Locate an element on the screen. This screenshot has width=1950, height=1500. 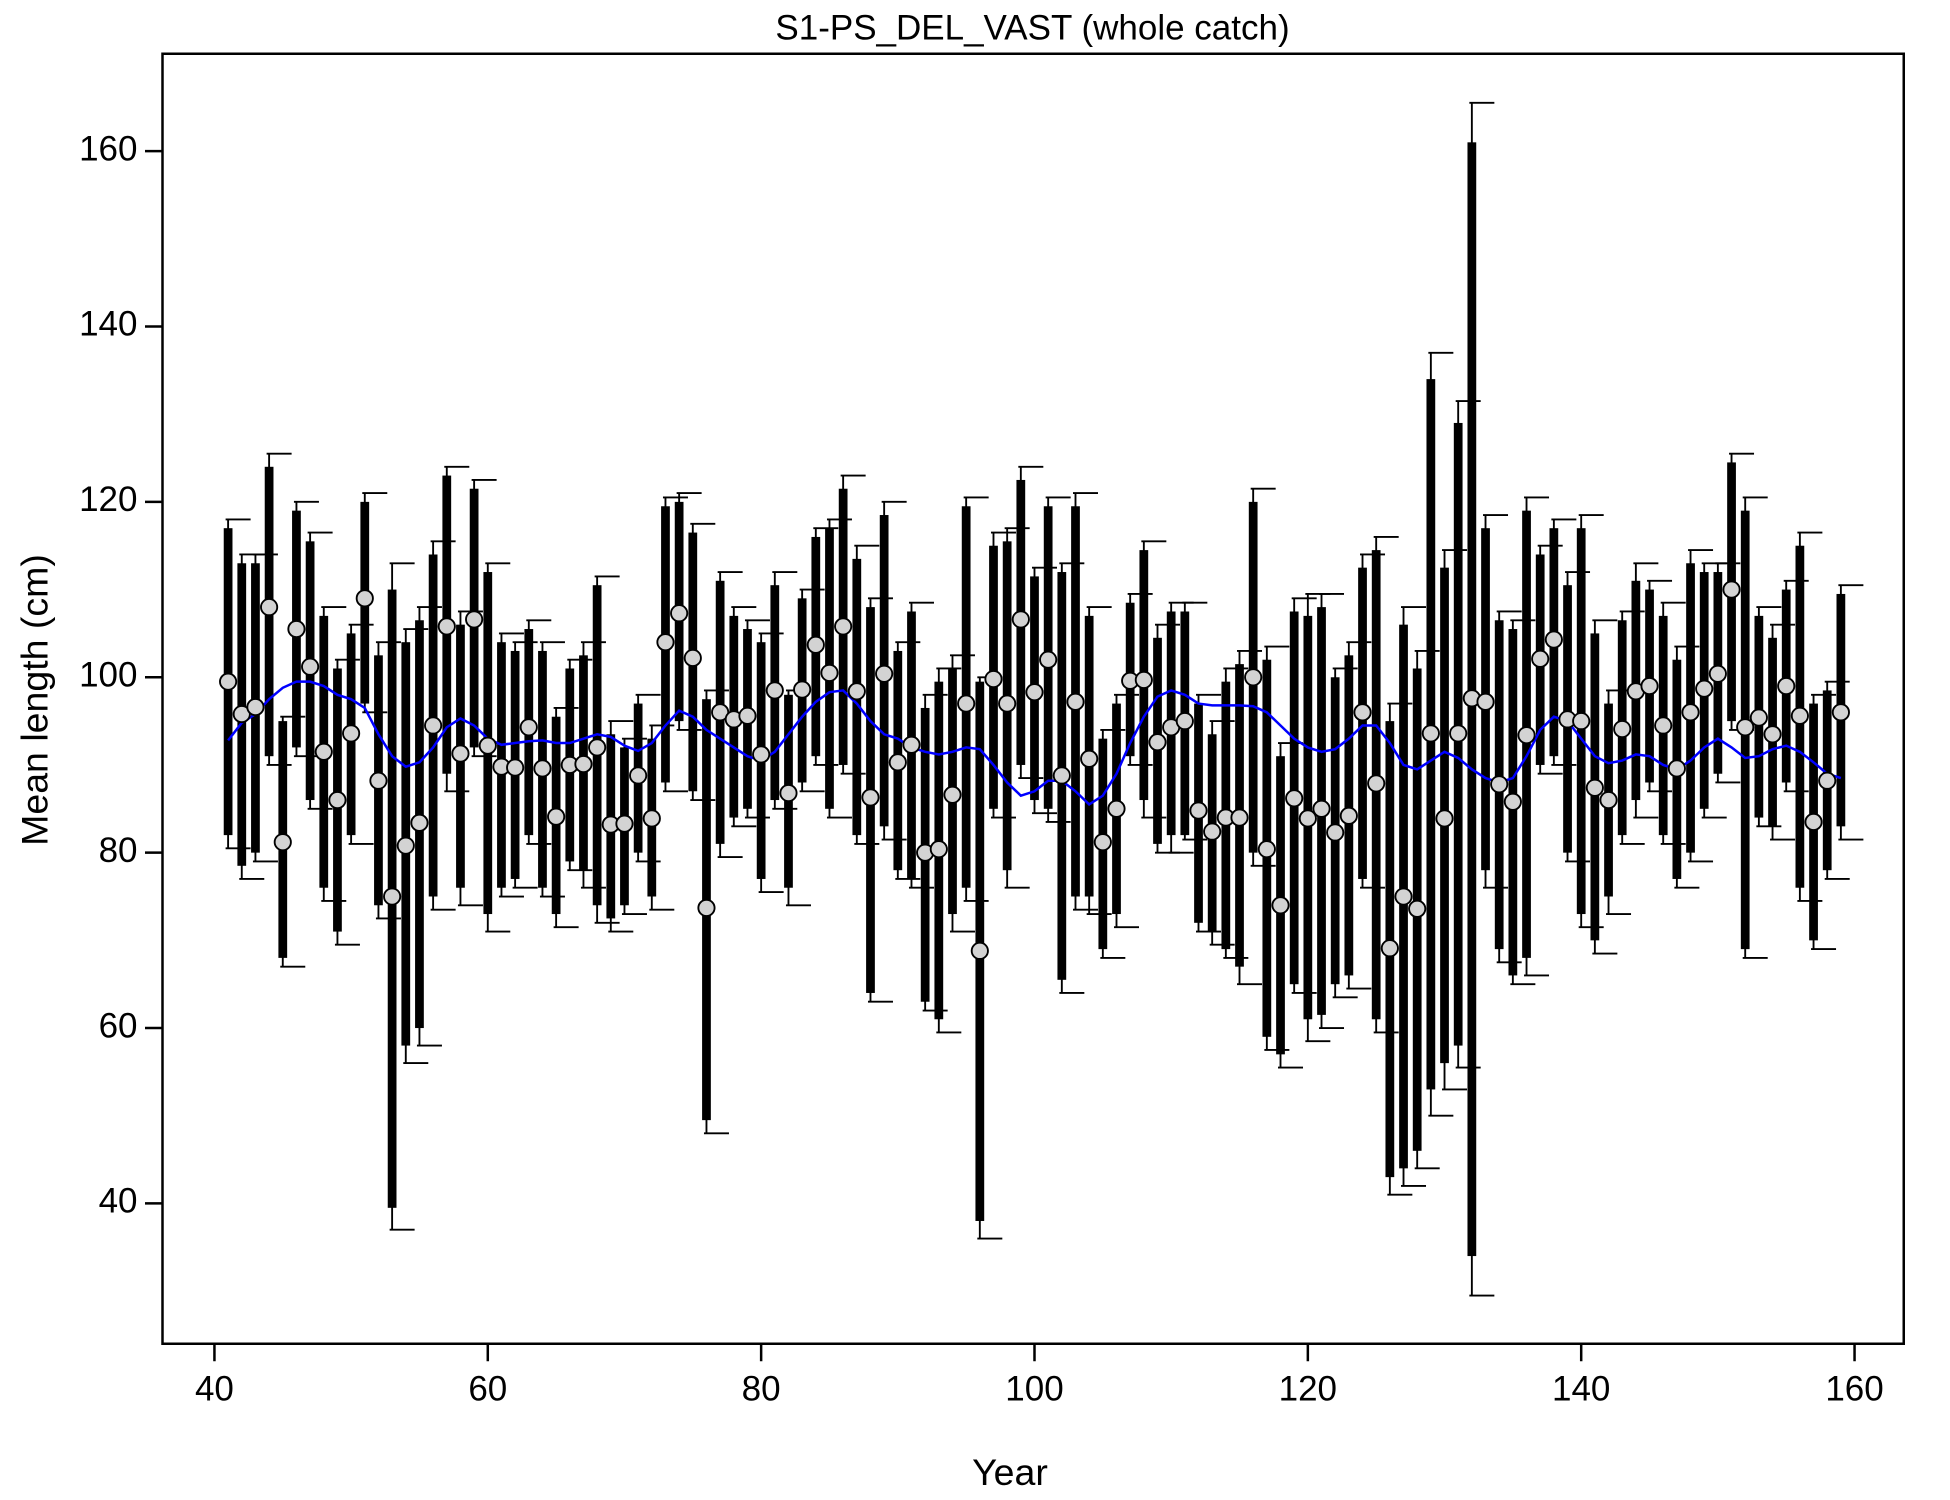
y-tick-label: 120 is located at coordinates (108, 499).